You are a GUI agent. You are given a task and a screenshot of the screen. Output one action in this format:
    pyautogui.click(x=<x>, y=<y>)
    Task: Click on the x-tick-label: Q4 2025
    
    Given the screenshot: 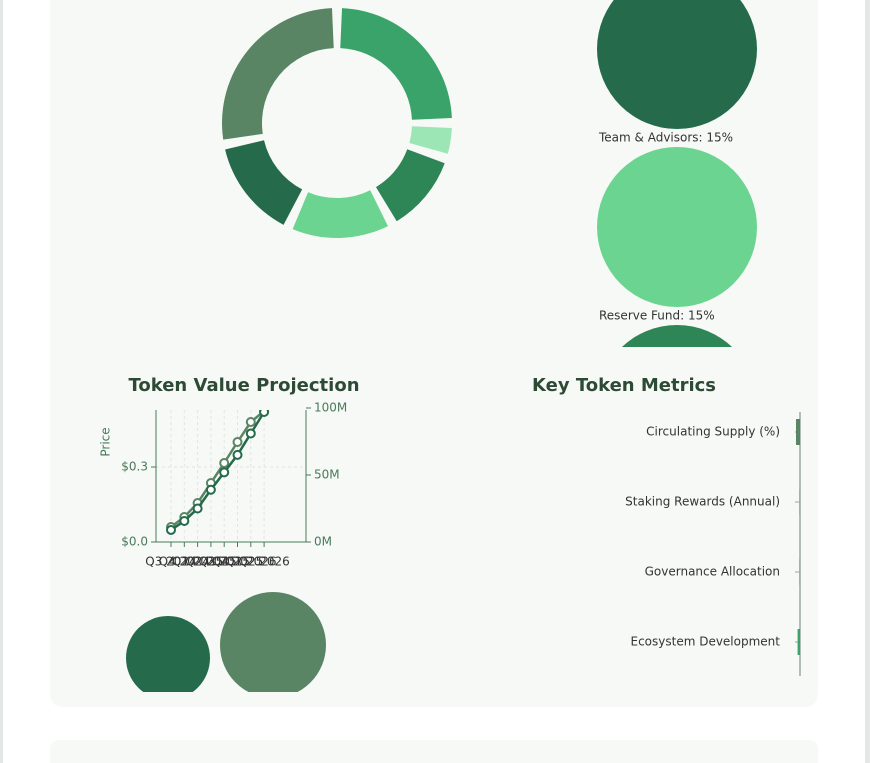 What is the action you would take?
    pyautogui.click(x=237, y=562)
    